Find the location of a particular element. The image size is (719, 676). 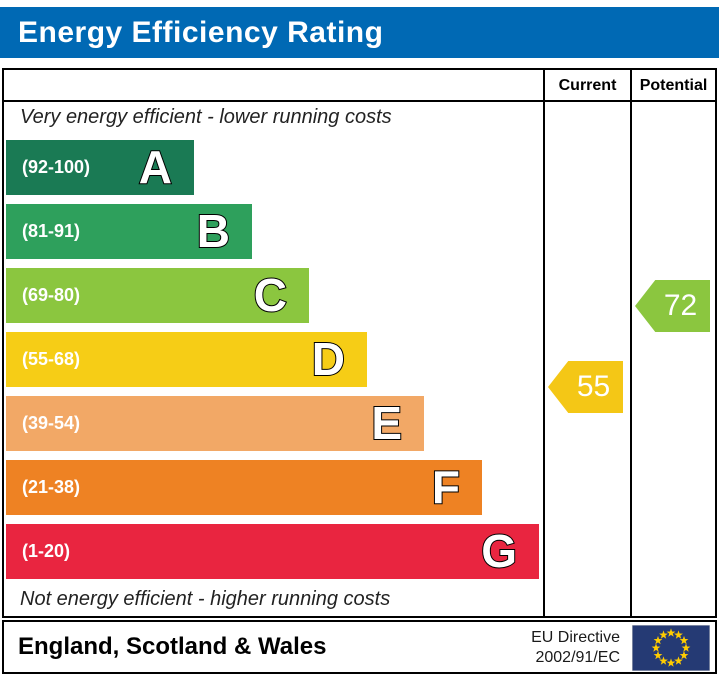

current-rating-arrow: 55 is located at coordinates (585, 387).